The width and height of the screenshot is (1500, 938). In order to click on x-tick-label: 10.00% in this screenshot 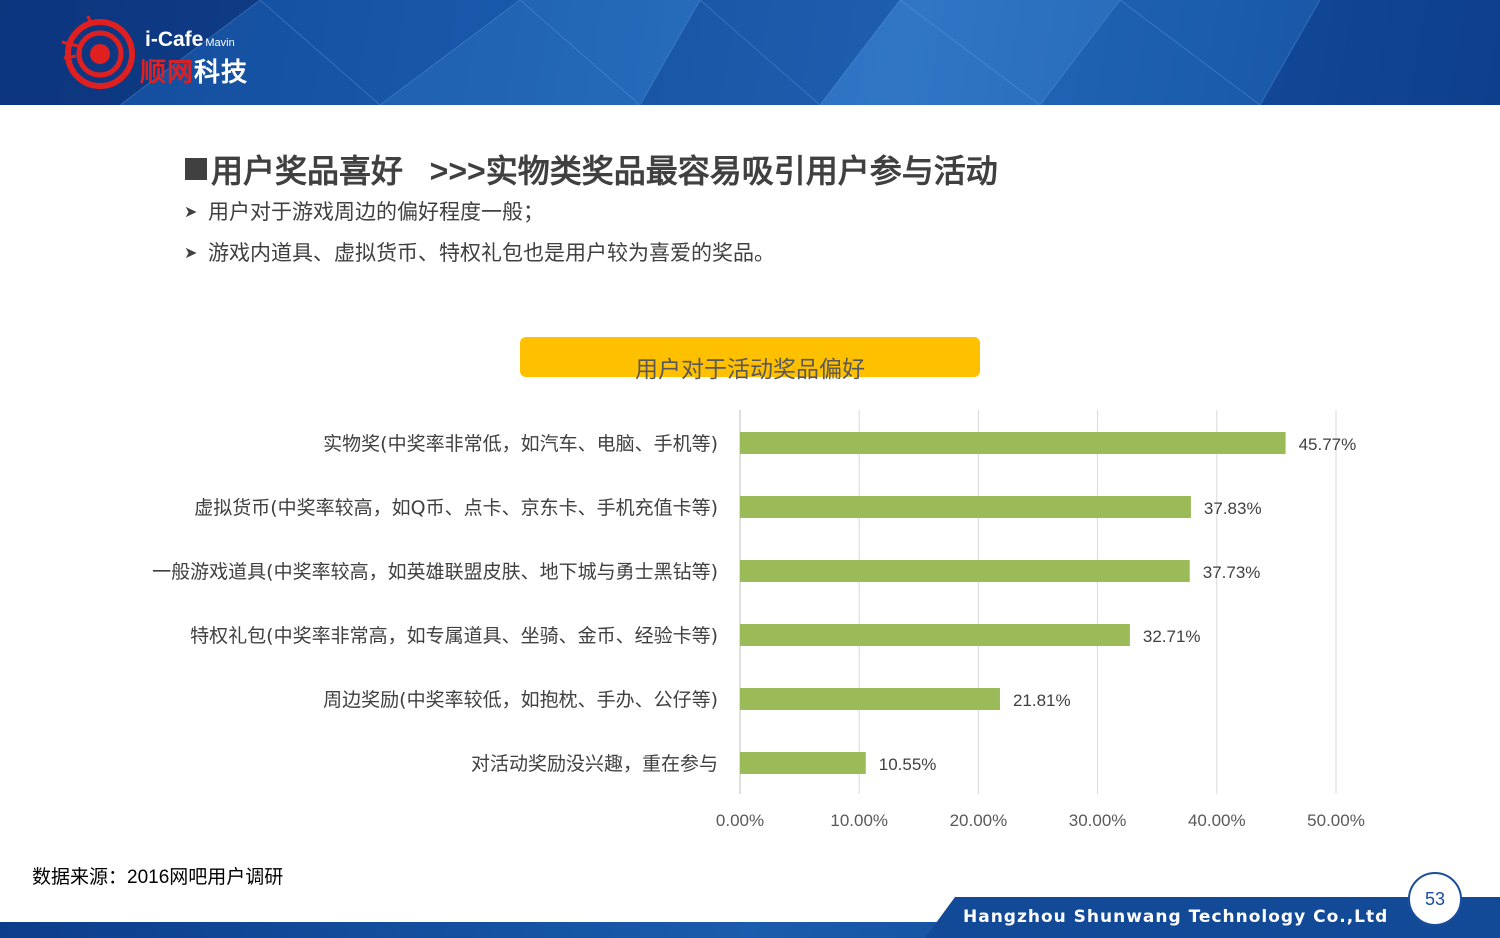, I will do `click(859, 820)`.